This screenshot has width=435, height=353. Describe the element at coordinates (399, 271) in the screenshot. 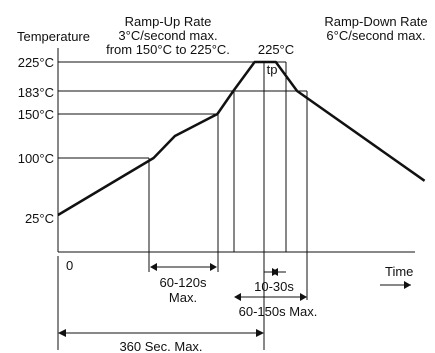

I see `x-axis-title: Time` at that location.